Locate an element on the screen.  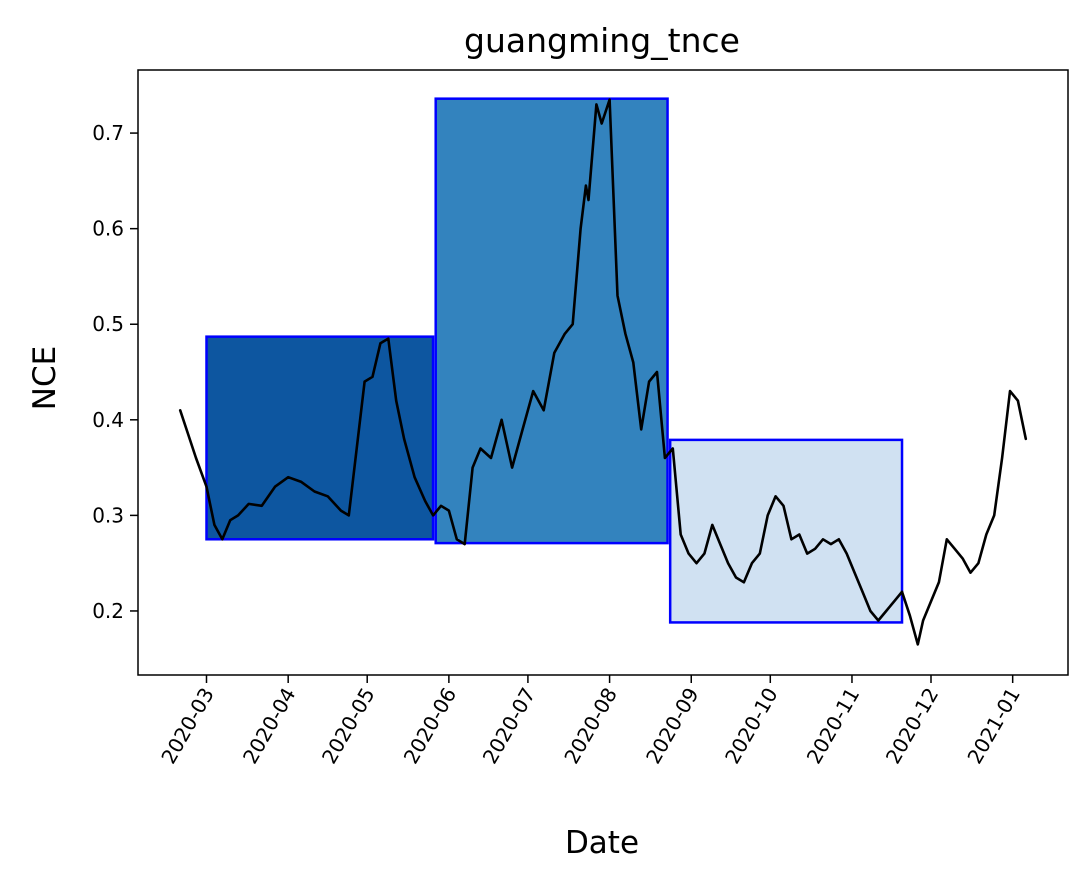
x-tick-label: 2020-09 is located at coordinates (672, 726).